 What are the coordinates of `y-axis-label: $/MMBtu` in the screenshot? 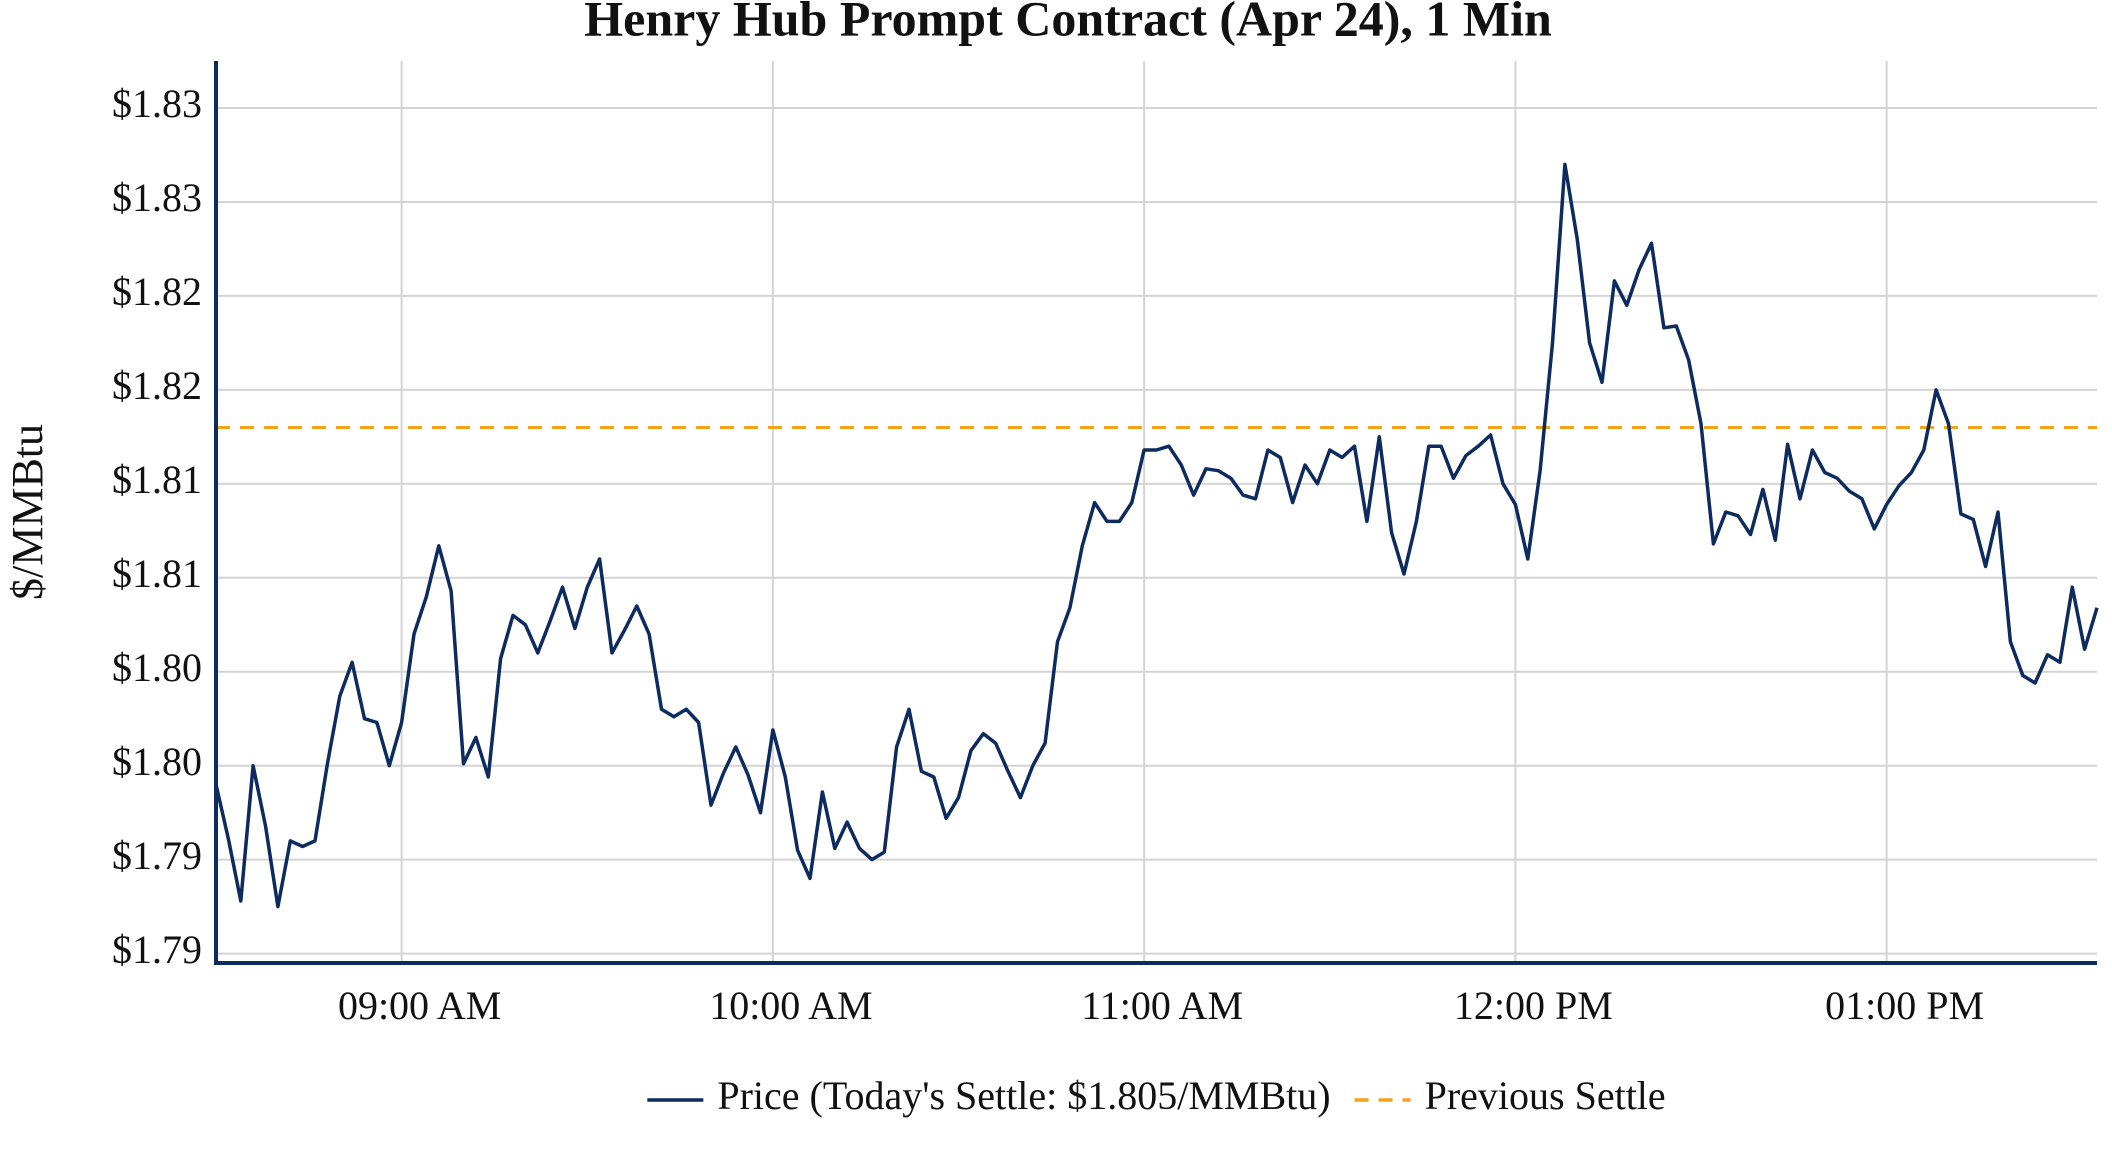 It's located at (27, 512).